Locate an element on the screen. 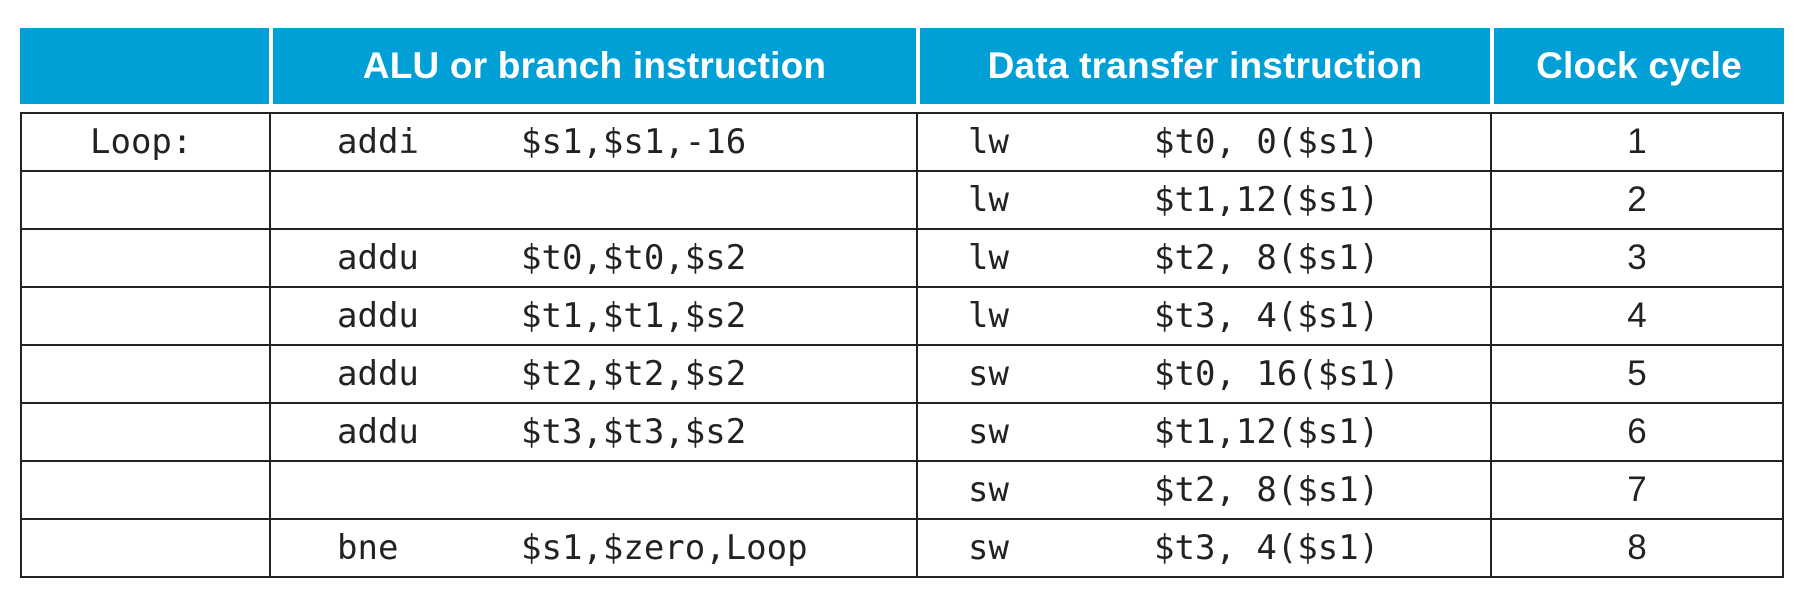 The height and width of the screenshot is (612, 1798). clock-cycle-value: 2 is located at coordinates (1637, 199).